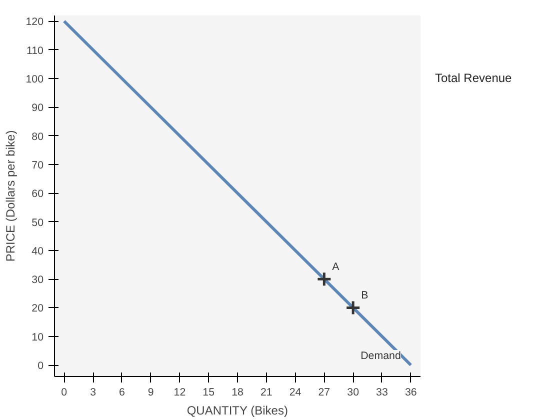 The width and height of the screenshot is (560, 420). Describe the element at coordinates (64, 392) in the screenshot. I see `x-tick-label: 0` at that location.